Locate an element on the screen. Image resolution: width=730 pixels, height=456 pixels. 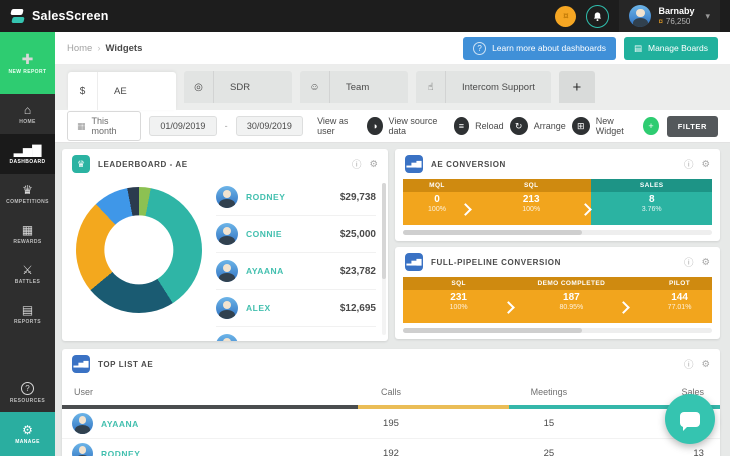
question-icon: ? is located at coordinates (27, 388).